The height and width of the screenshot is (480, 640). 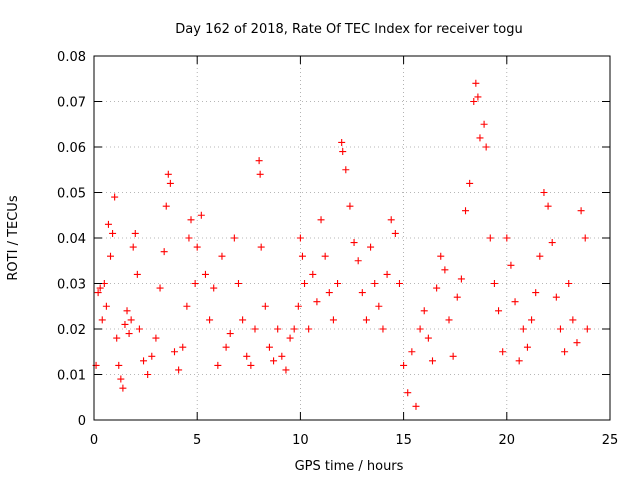 I want to click on y-axis-label: ROTI / TECUs, so click(x=13, y=237).